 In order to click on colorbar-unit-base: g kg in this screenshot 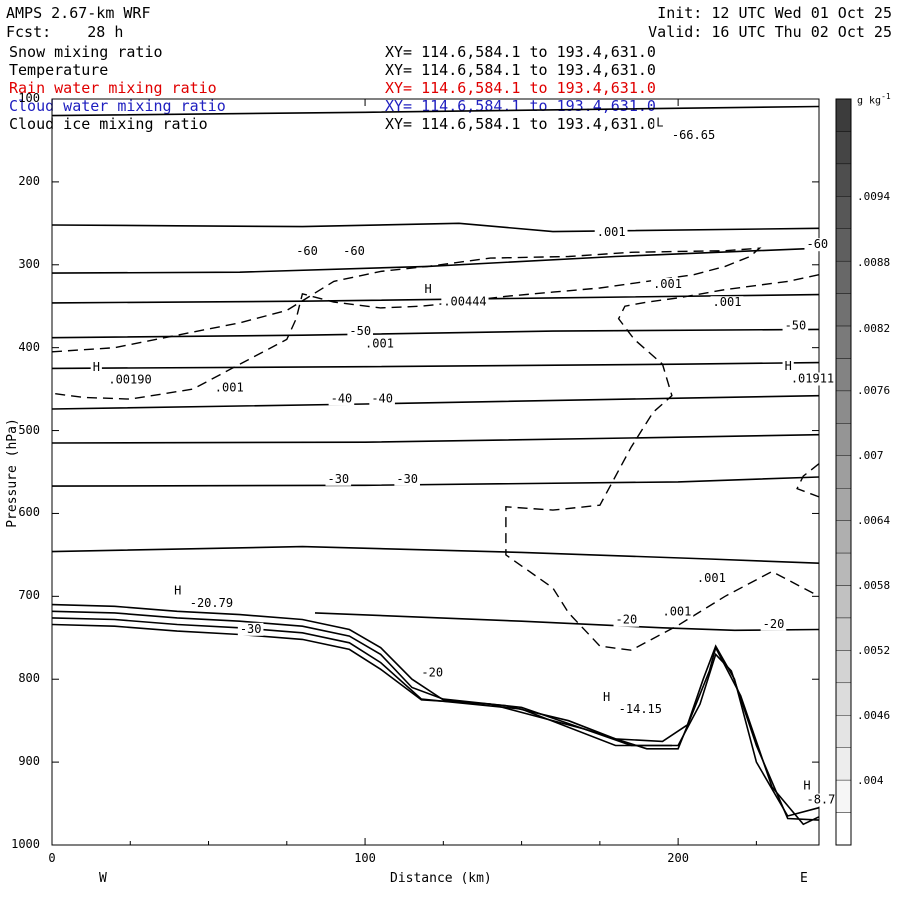, I will do `click(869, 101)`.